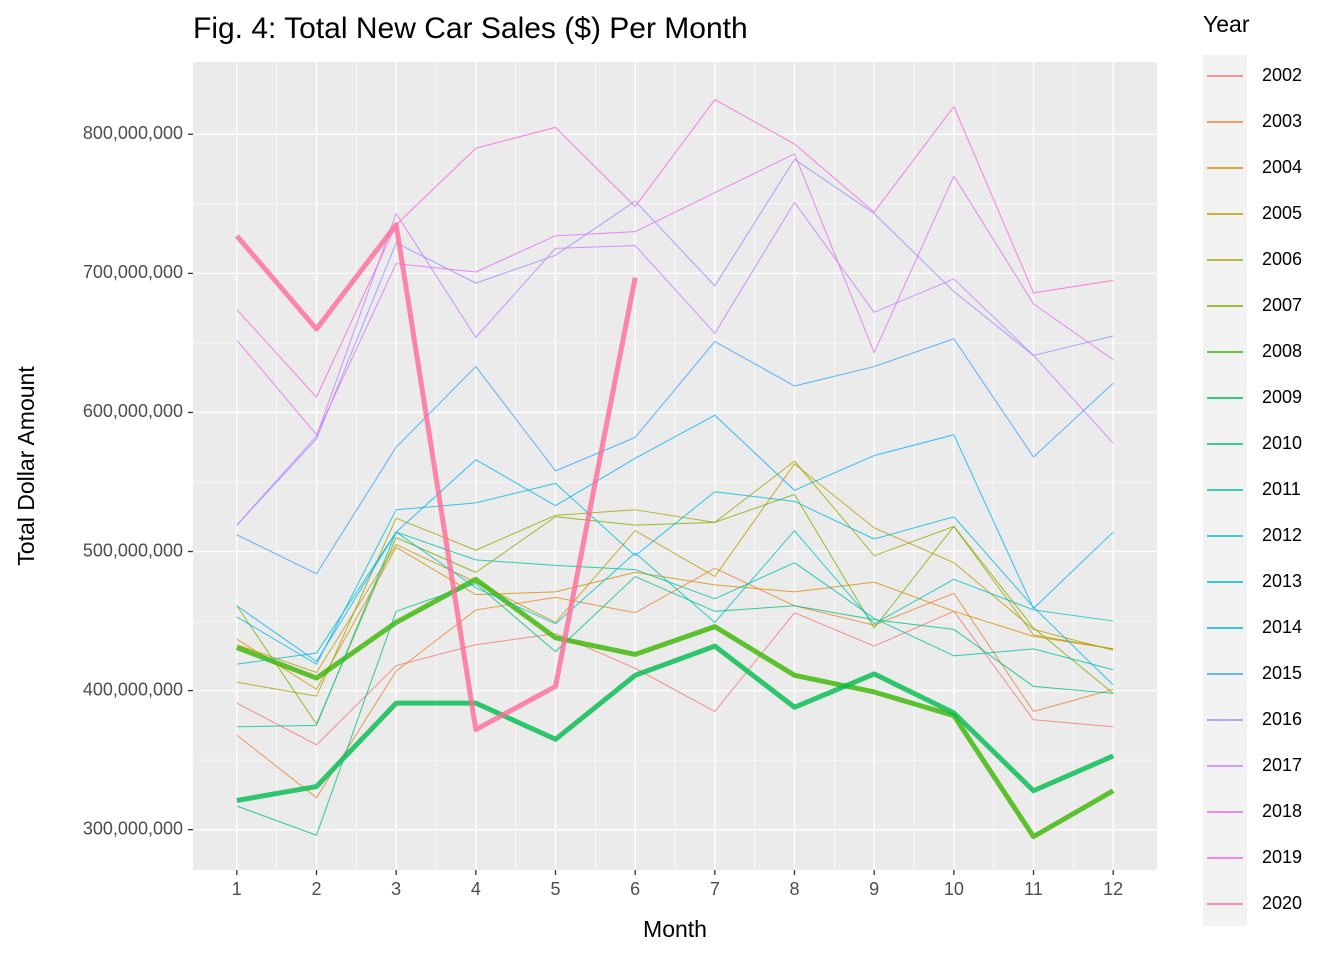  Describe the element at coordinates (715, 889) in the screenshot. I see `x-tick-label: 7` at that location.